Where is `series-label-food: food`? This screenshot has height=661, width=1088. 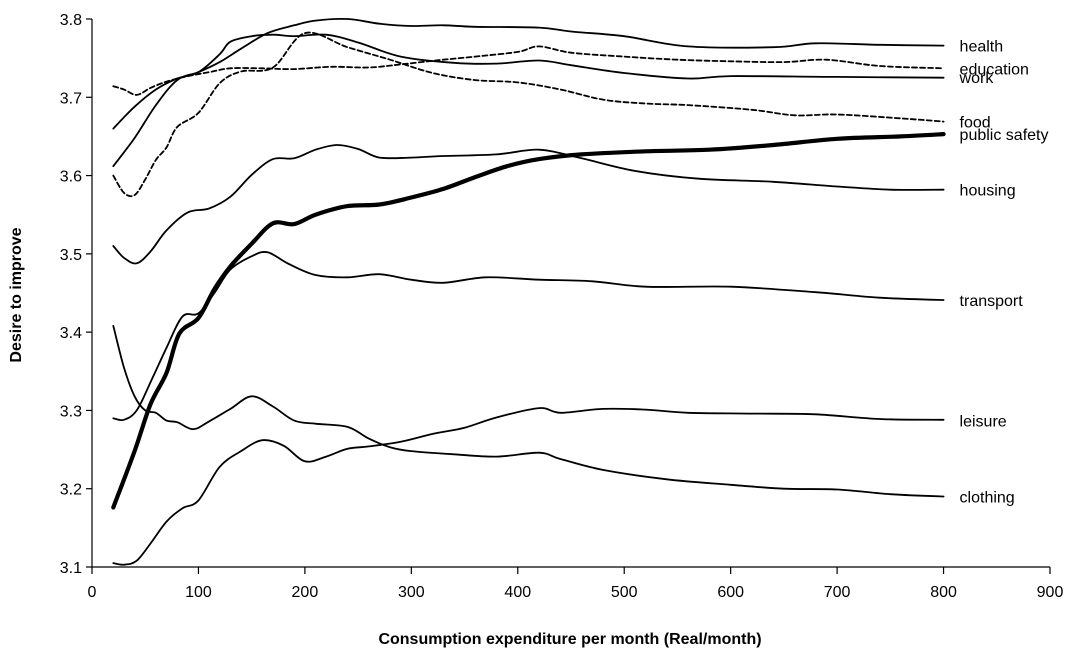
series-label-food: food is located at coordinates (975, 123).